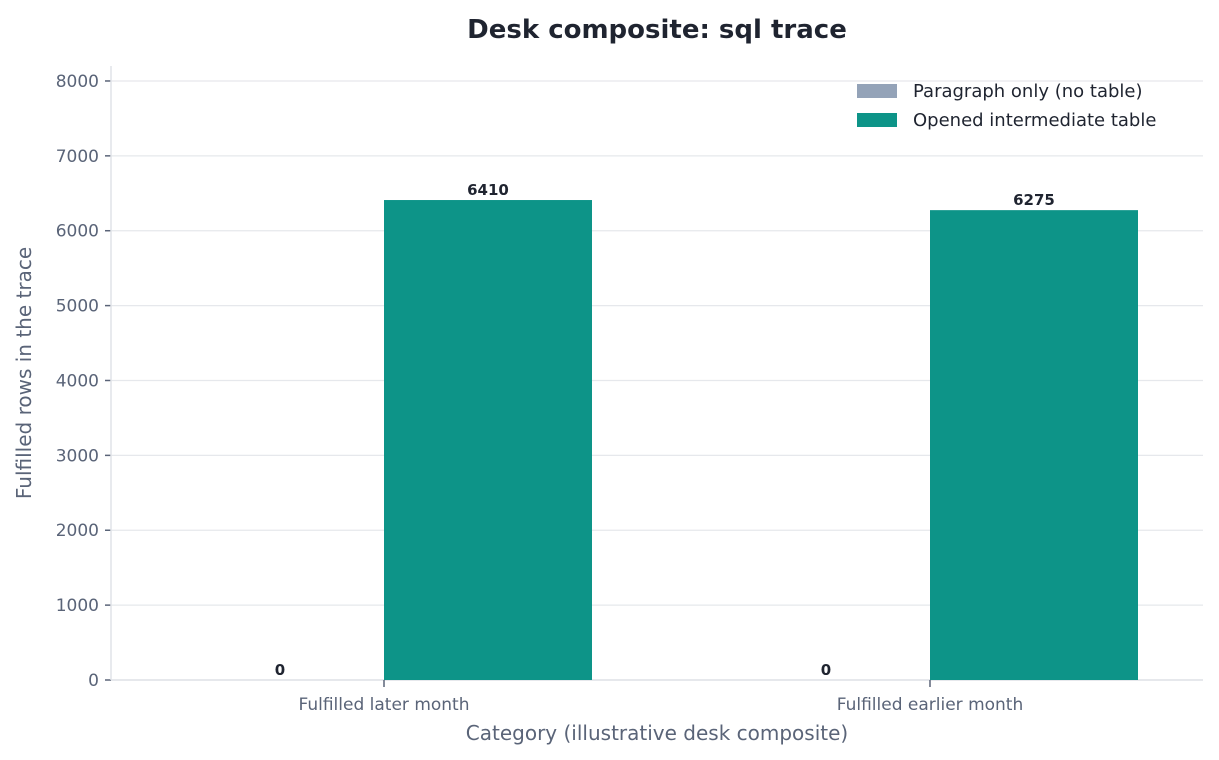 Image resolution: width=1219 pixels, height=760 pixels. What do you see at coordinates (24, 373) in the screenshot?
I see `y-axis-label: Fulfilled rows in the trace` at bounding box center [24, 373].